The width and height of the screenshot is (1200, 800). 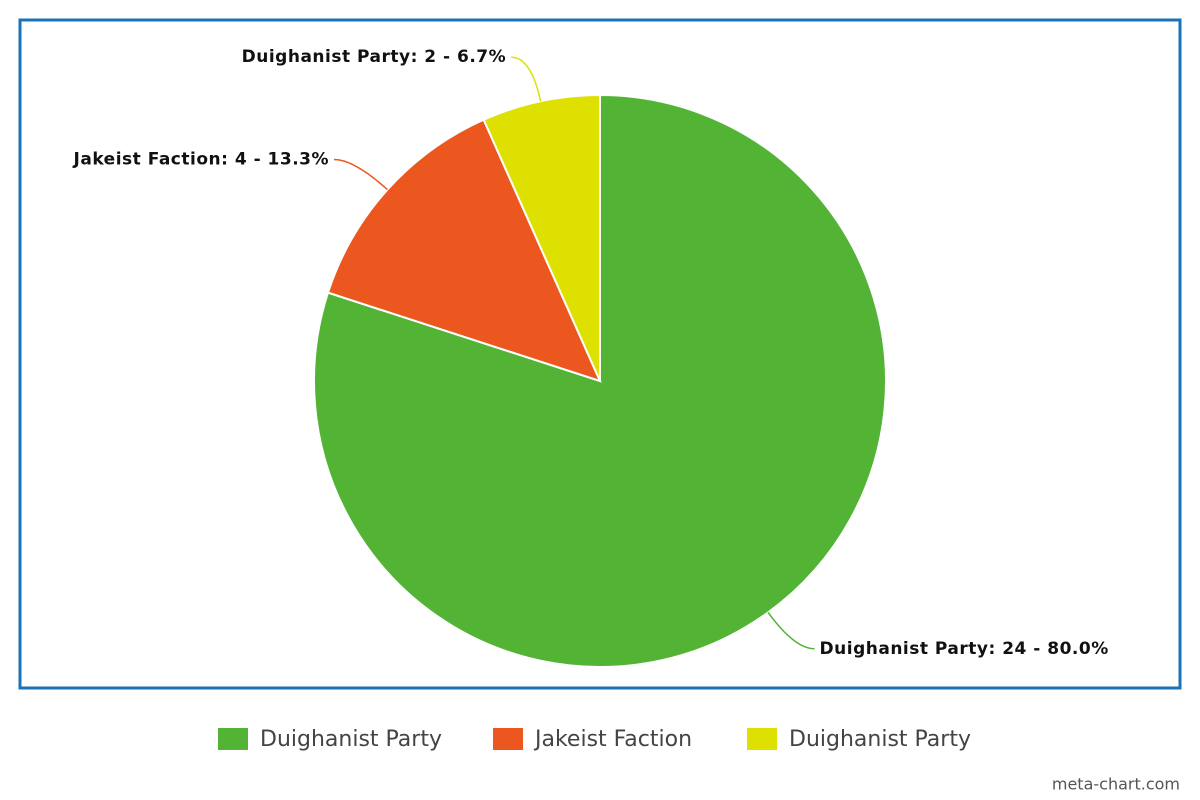 I want to click on data-label: Duighanist Party: 2 - 6.7%, so click(x=374, y=57).